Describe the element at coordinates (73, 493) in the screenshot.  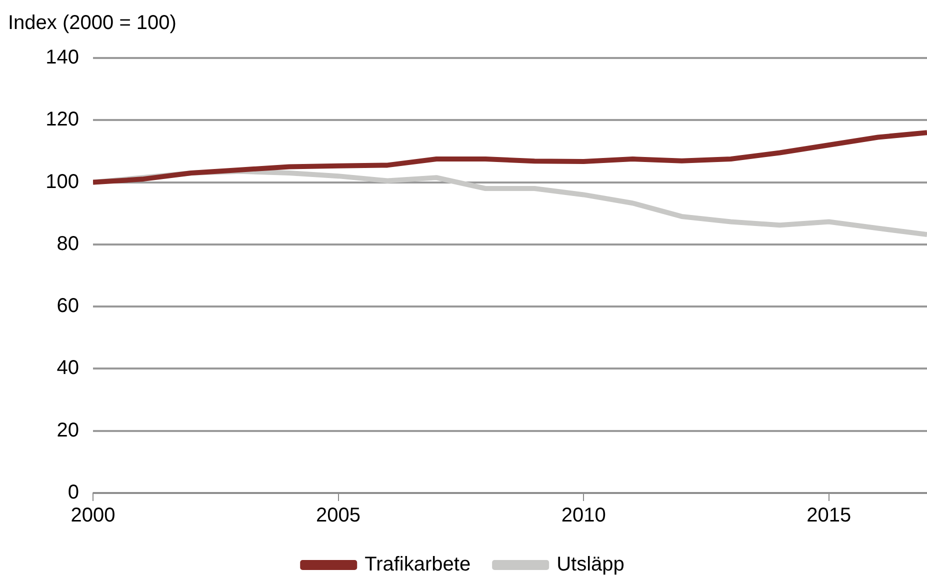
I see `y-tick-label: 0` at that location.